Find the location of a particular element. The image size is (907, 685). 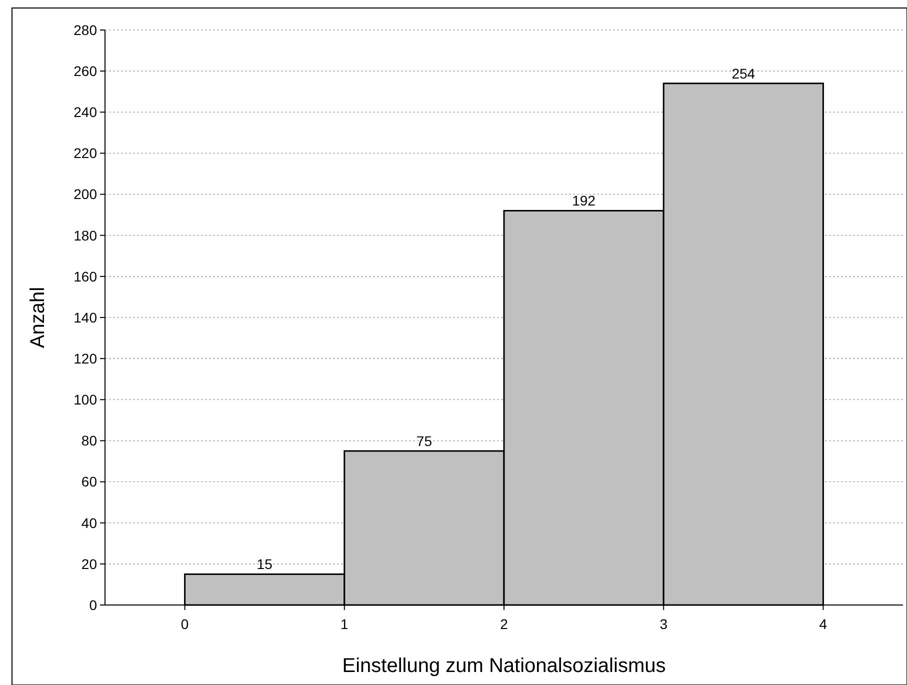

y-tick-label: 180 is located at coordinates (86, 235).